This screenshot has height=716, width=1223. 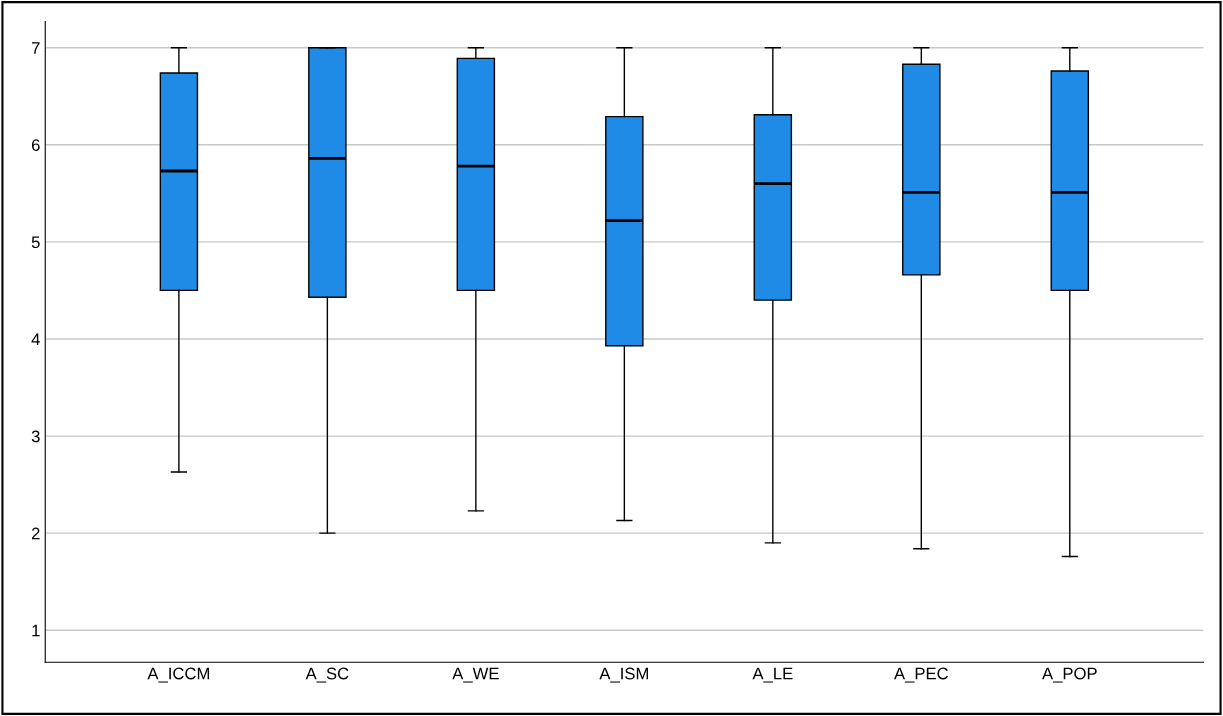 I want to click on y-tick-label: 7, so click(x=35, y=48).